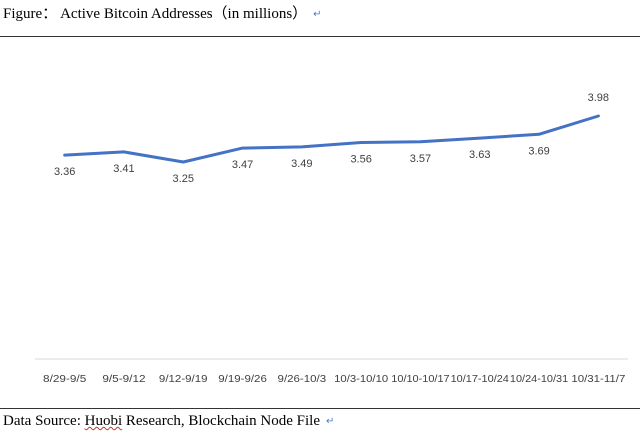 The width and height of the screenshot is (640, 435). What do you see at coordinates (479, 155) in the screenshot?
I see `data-label: 3.63` at bounding box center [479, 155].